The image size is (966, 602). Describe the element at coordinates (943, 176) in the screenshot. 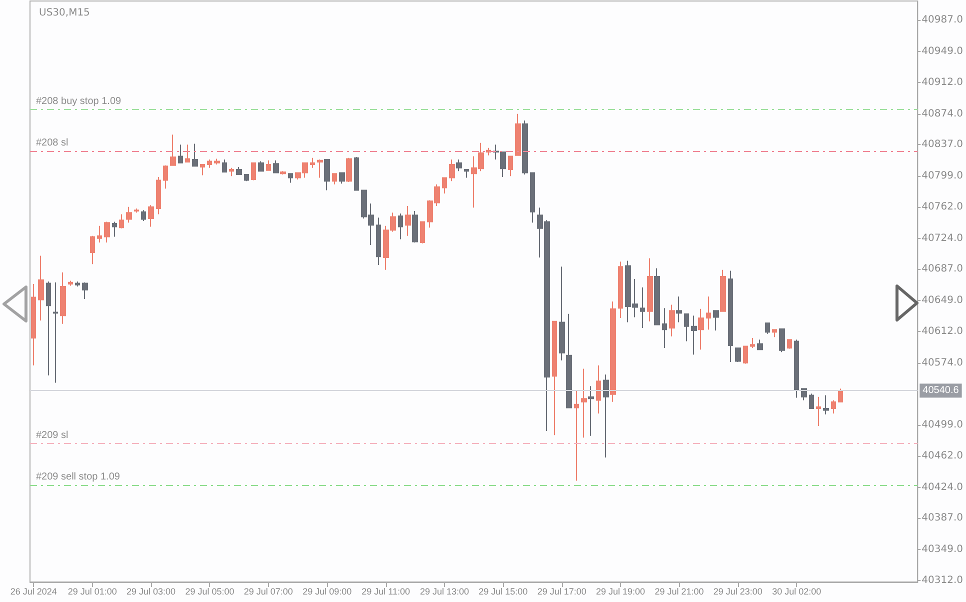

I see `y-tick-label: 40799.0` at that location.